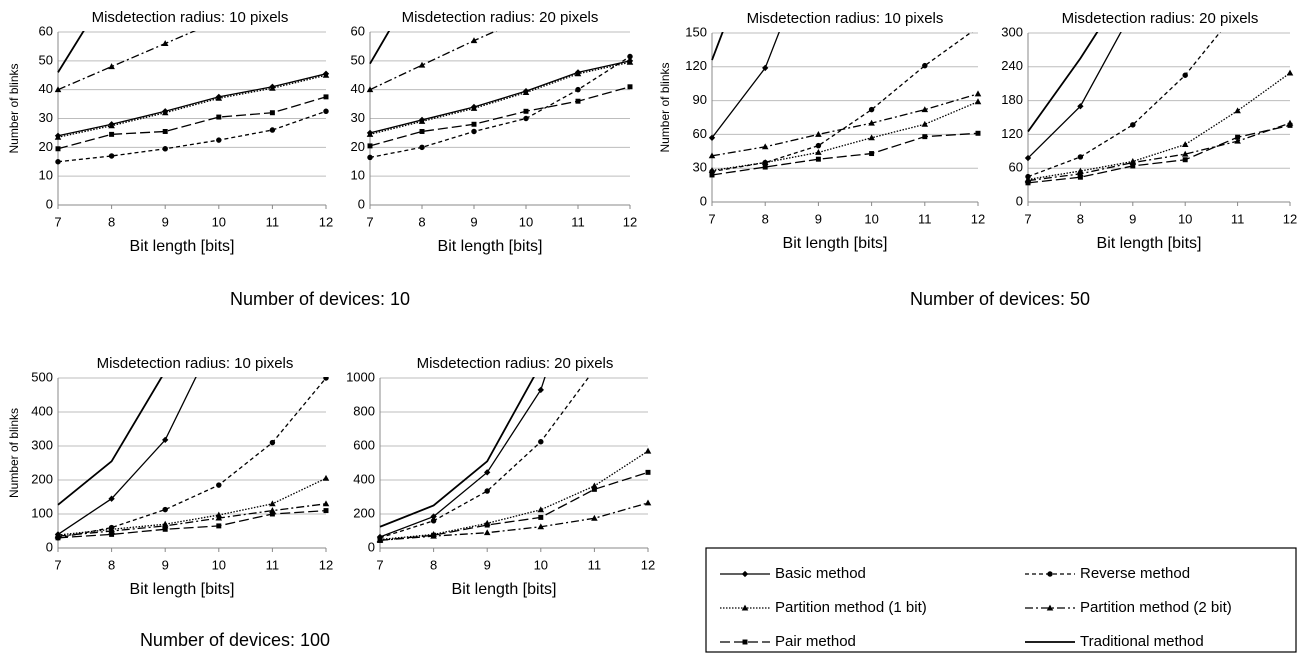 The width and height of the screenshot is (1310, 661). Describe the element at coordinates (700, 99) in the screenshot. I see `y-tick-label: 90` at that location.